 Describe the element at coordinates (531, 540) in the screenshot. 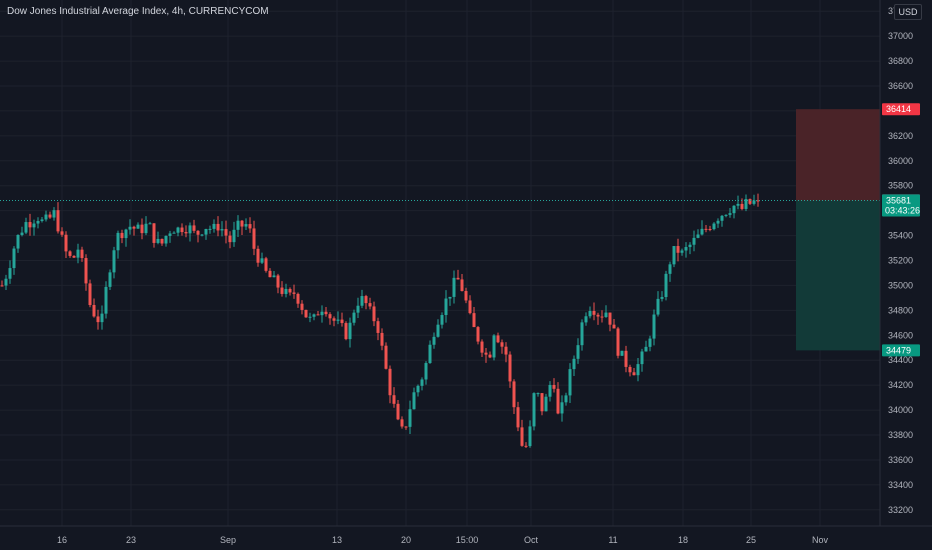

I see `time-tick-label: Oct` at that location.